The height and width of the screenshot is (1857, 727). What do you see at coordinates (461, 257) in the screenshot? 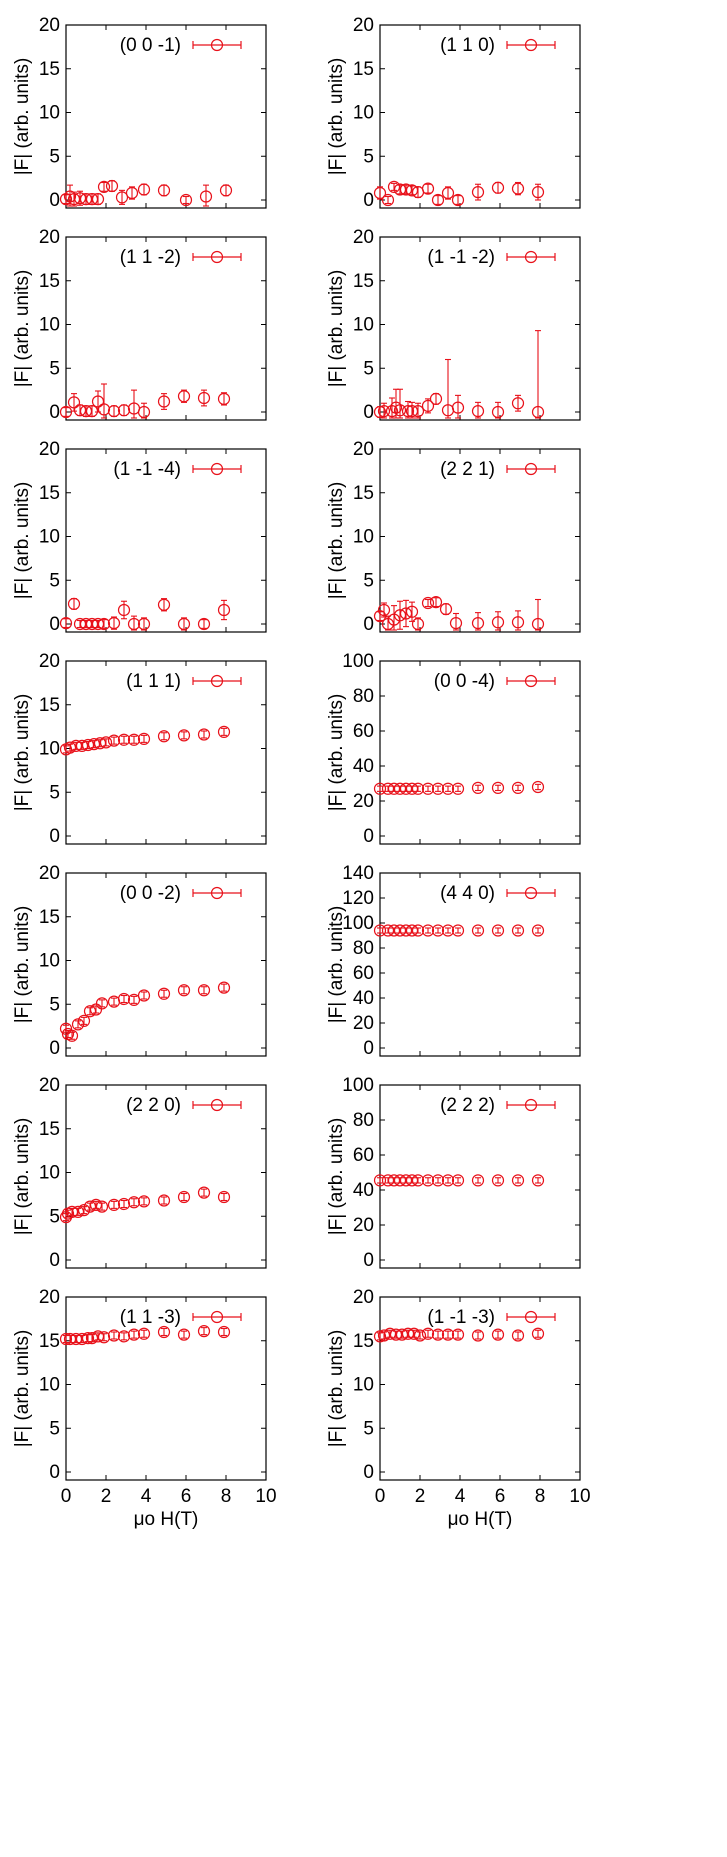
I see `legend-label: (1 -1 -2)` at bounding box center [461, 257].